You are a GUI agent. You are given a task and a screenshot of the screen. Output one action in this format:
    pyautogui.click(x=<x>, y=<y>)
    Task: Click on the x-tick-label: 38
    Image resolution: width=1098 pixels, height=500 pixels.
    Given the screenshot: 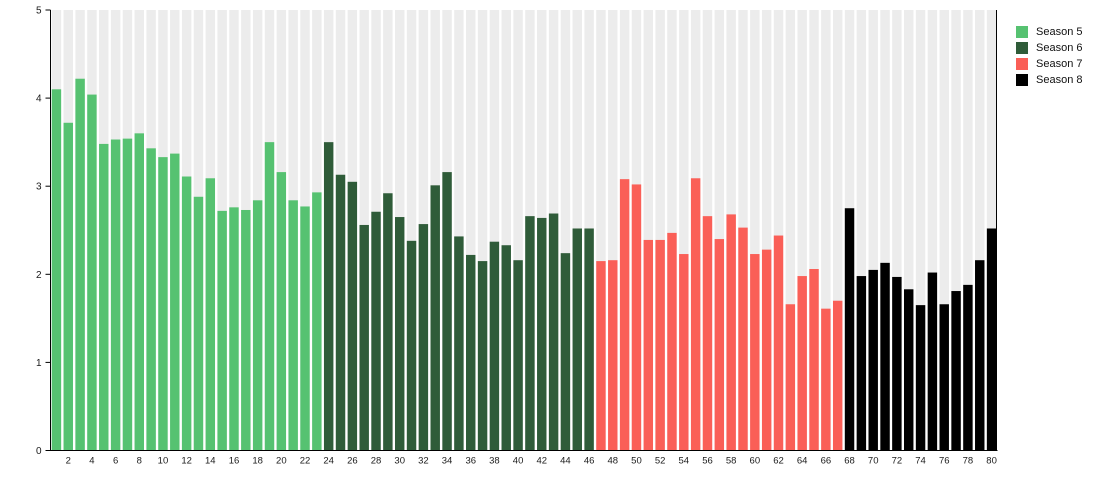 What is the action you would take?
    pyautogui.click(x=494, y=461)
    